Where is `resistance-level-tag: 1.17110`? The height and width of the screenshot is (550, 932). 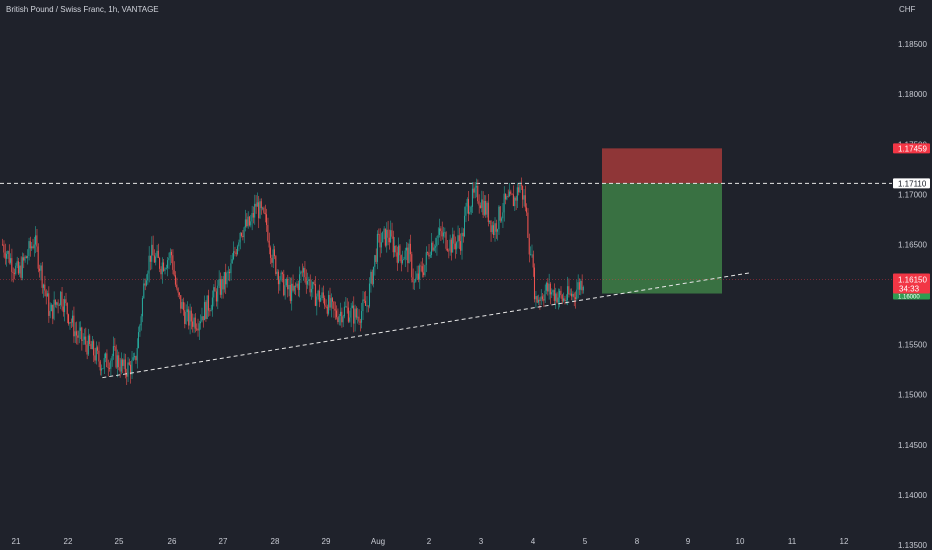
resistance-level-tag: 1.17110 is located at coordinates (911, 183).